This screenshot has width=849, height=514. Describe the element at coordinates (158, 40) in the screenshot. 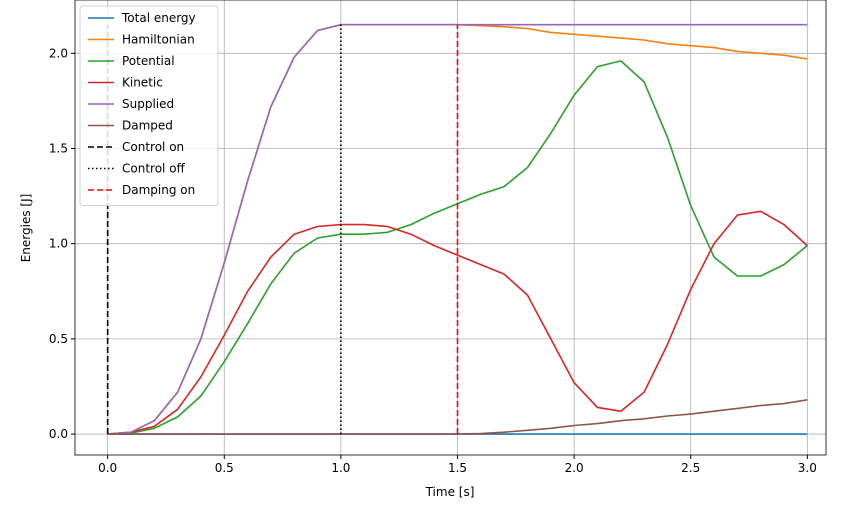

I see `legend-label: Hamiltonian` at that location.